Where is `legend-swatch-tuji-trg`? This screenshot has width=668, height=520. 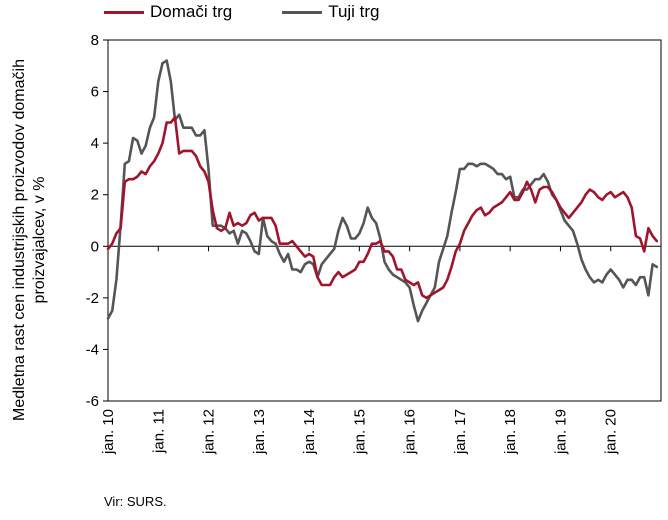
legend-swatch-tuji-trg is located at coordinates (302, 12).